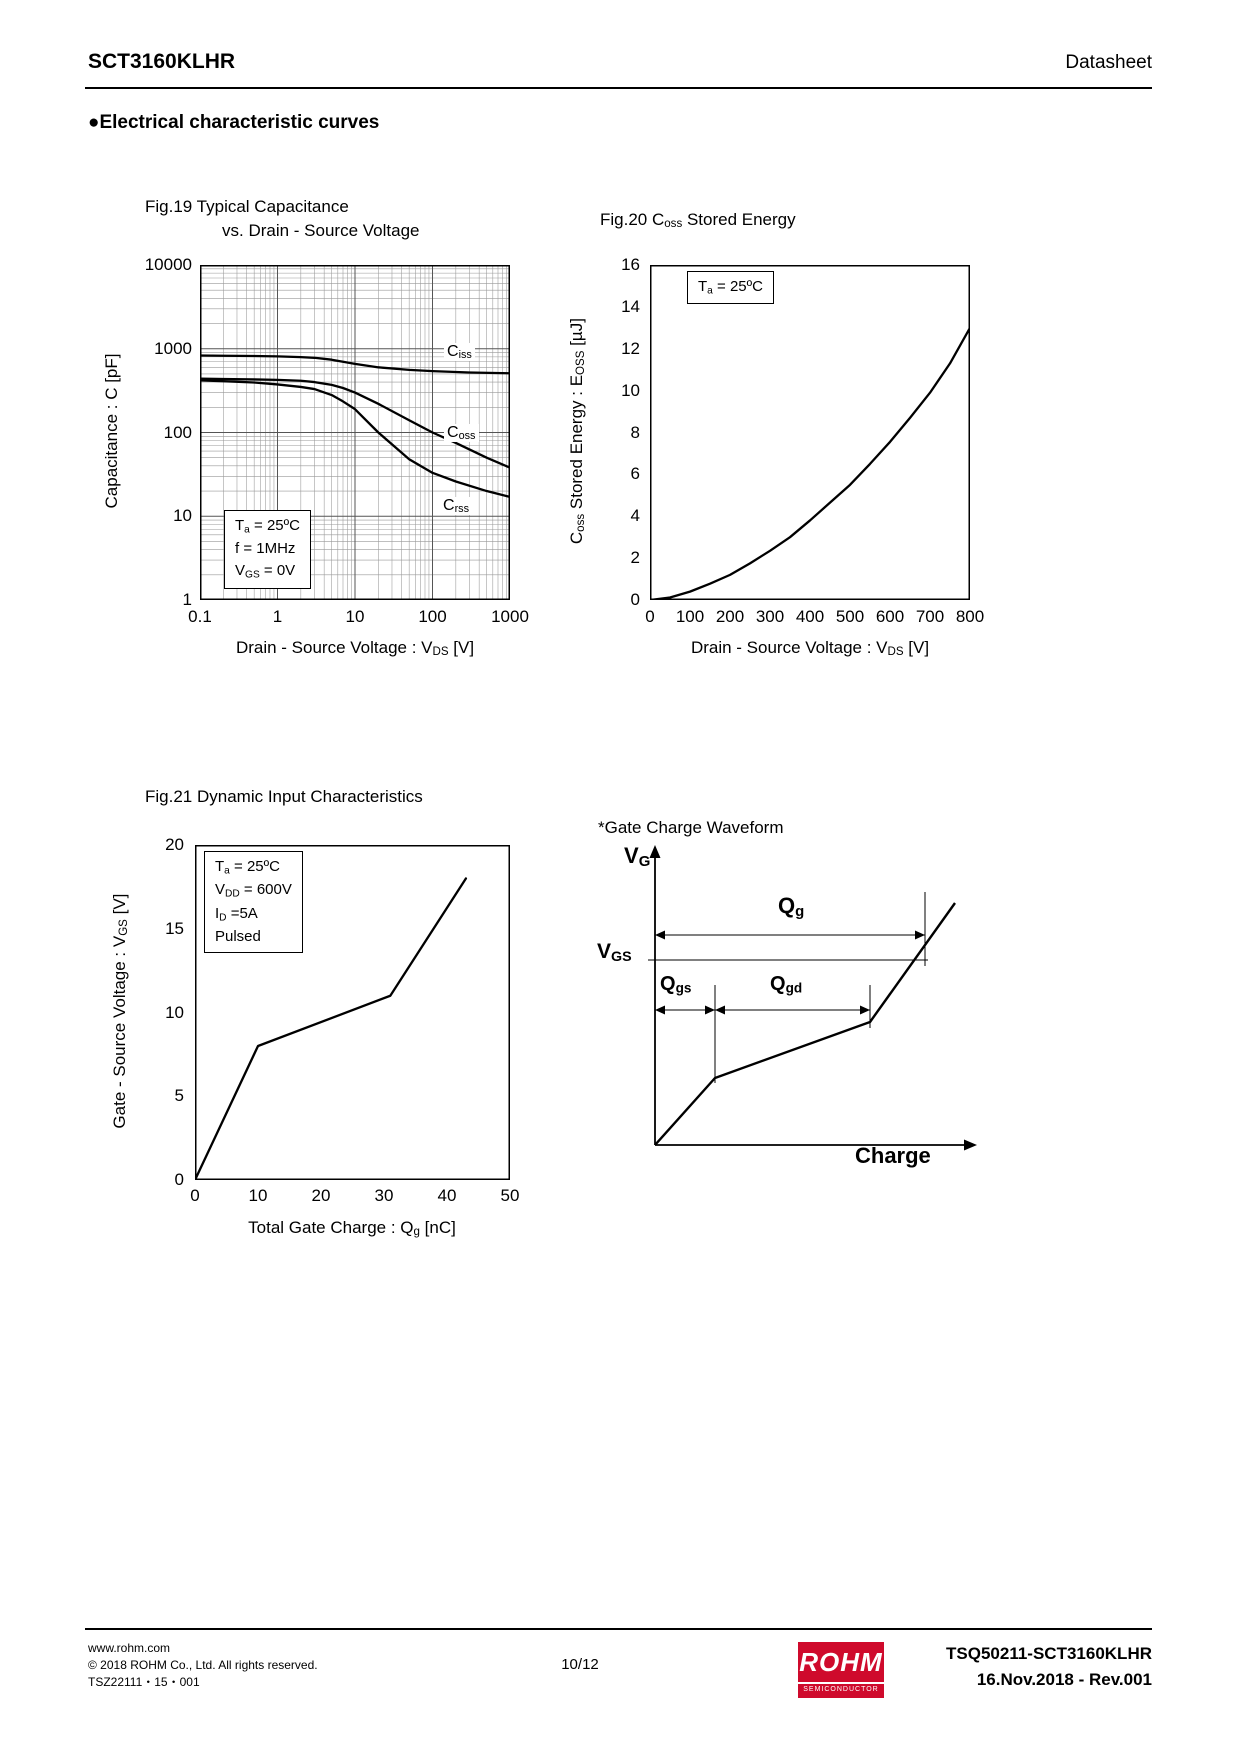  Describe the element at coordinates (510, 1195) in the screenshot. I see `tick-label: 50` at that location.